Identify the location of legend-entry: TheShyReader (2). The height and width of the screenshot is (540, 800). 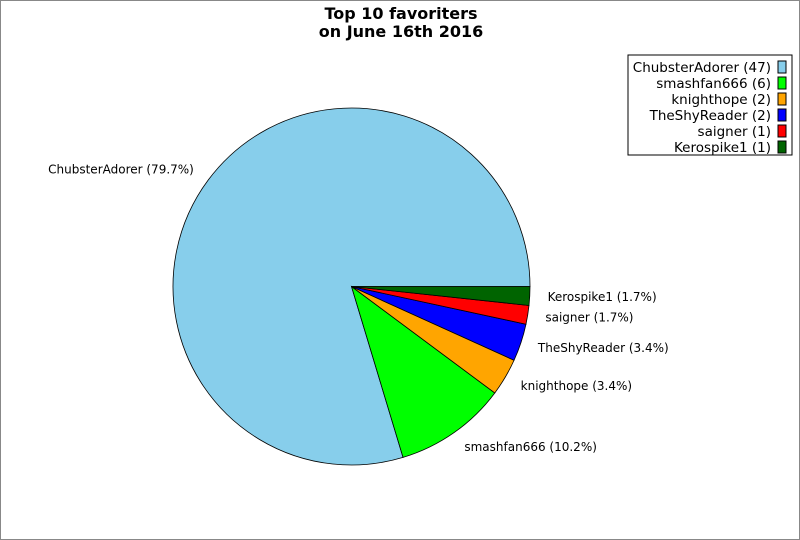
(710, 116).